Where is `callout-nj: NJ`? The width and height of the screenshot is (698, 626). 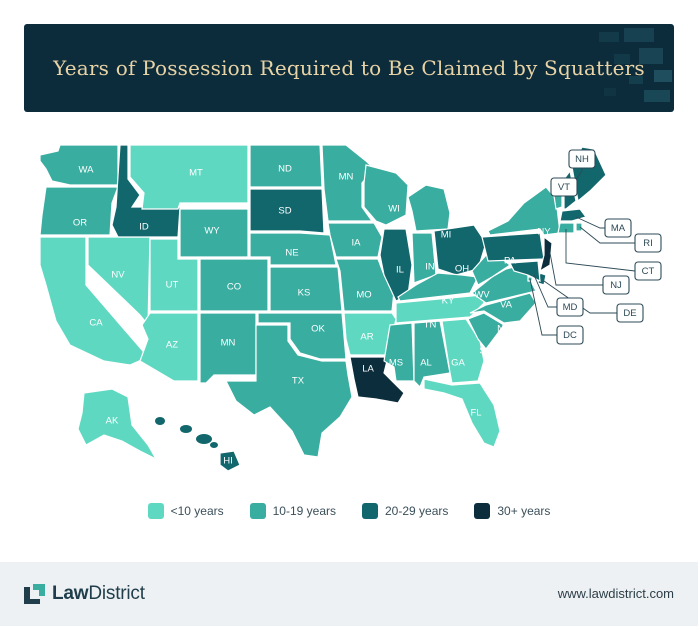 callout-nj: NJ is located at coordinates (616, 285).